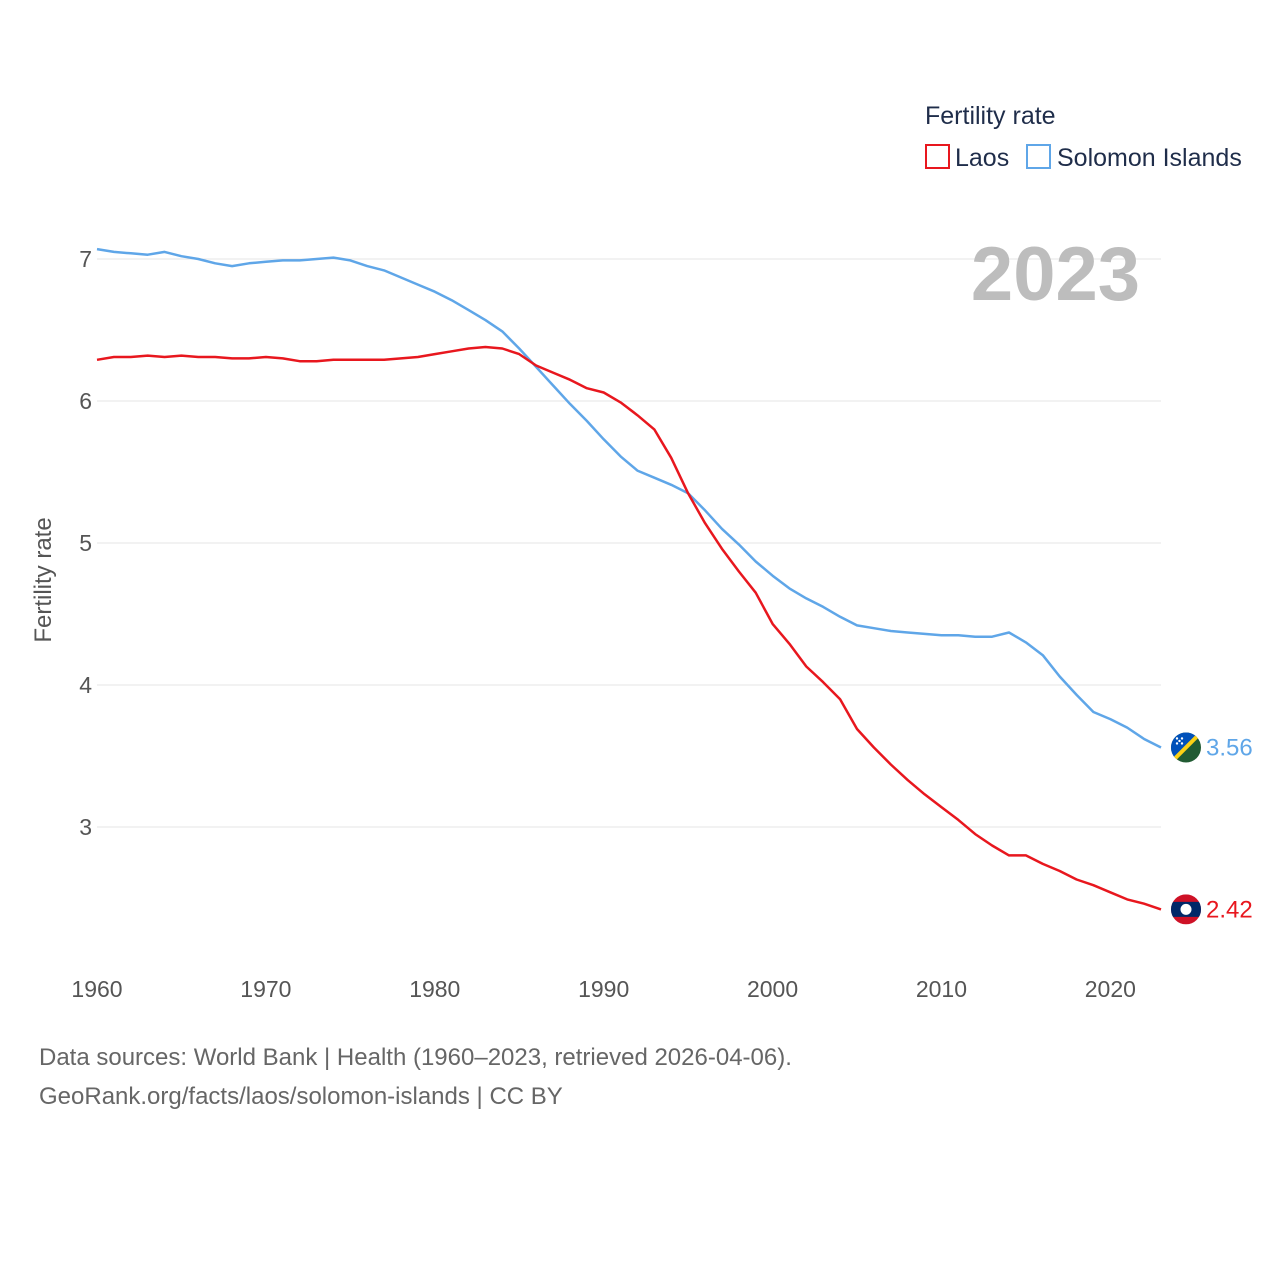 The image size is (1280, 1280). I want to click on laos-flag-icon, so click(1186, 909).